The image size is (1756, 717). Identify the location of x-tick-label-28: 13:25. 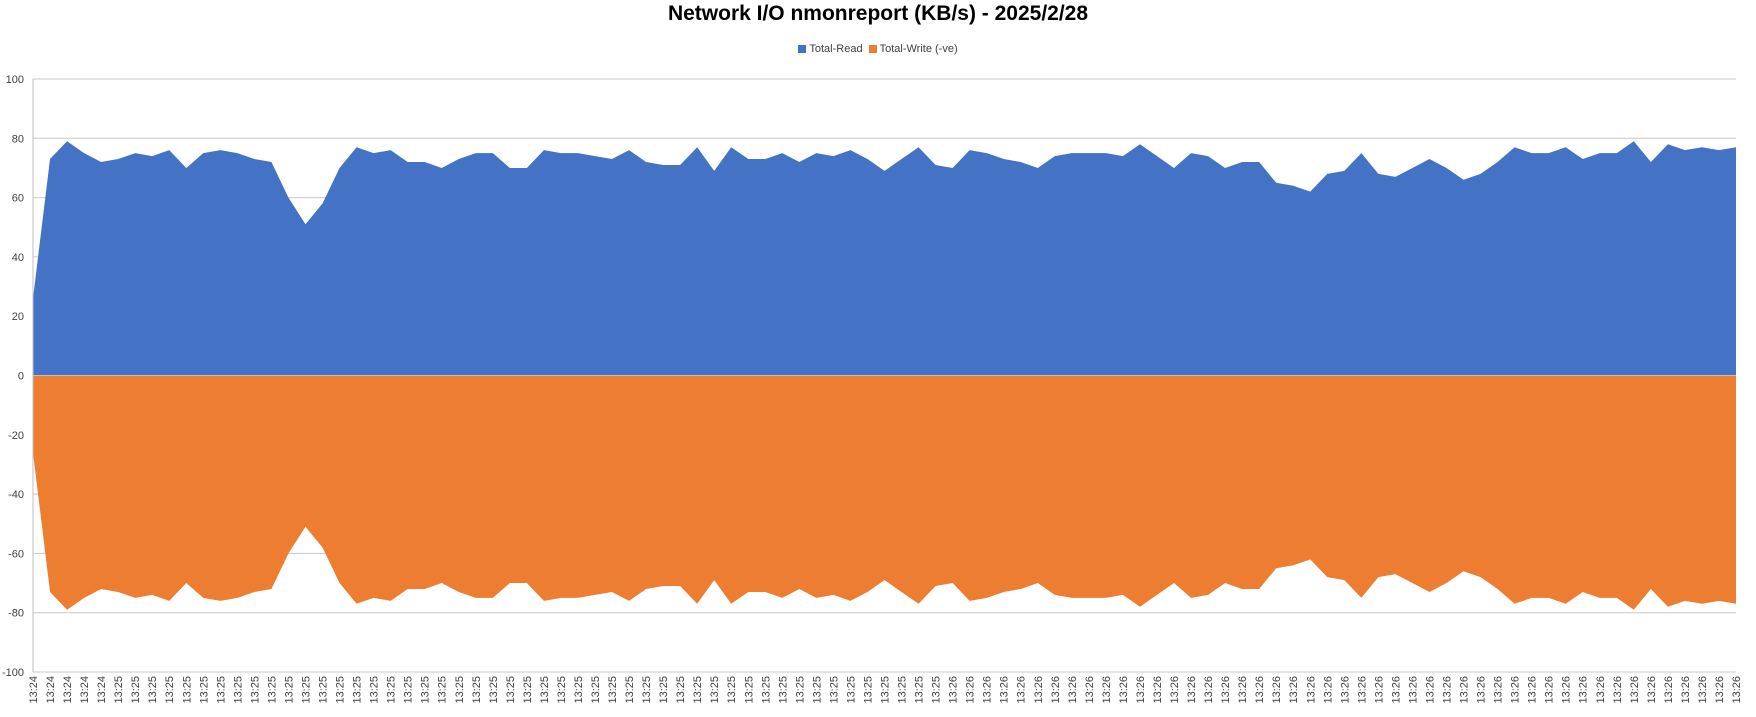
(511, 690).